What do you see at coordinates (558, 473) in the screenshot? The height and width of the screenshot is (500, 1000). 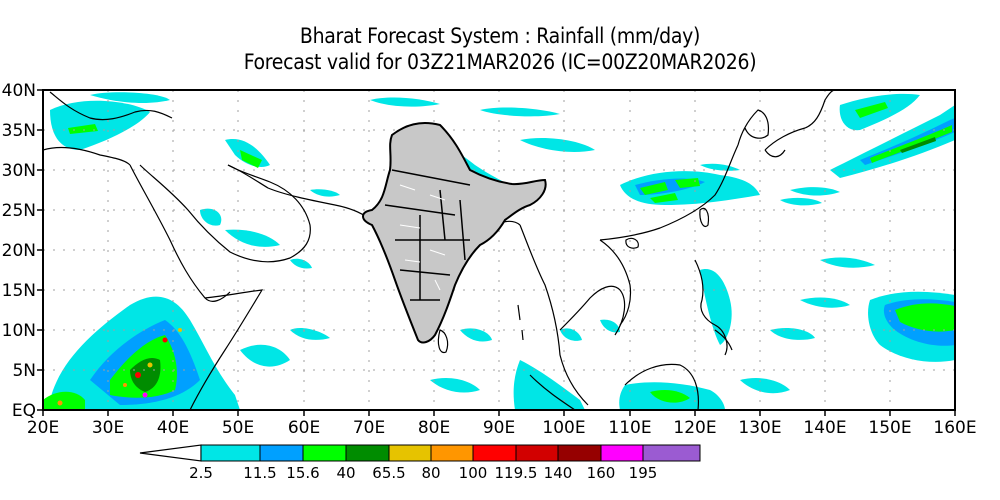 I see `colorbar-label: 140` at bounding box center [558, 473].